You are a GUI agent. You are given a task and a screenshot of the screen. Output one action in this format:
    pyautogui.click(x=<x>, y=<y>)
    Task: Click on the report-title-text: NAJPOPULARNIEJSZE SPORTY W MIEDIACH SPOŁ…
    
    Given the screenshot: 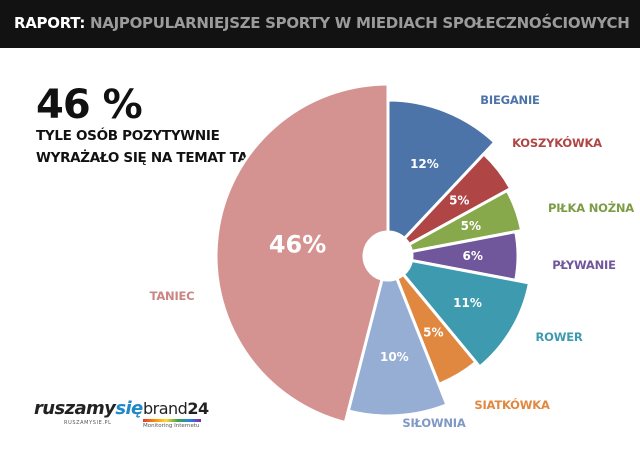 What is the action you would take?
    pyautogui.click(x=360, y=23)
    